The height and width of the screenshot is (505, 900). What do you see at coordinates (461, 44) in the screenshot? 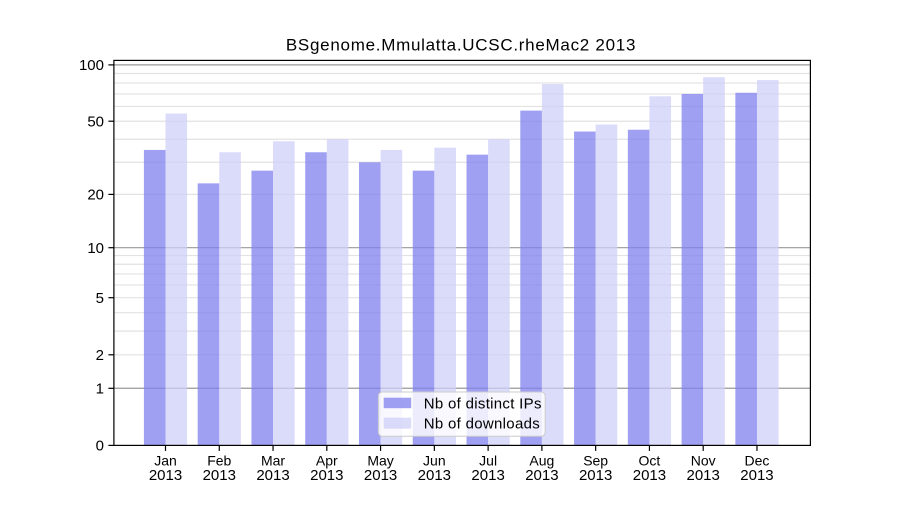
I see `svg-text:BSgenome.Mmulatta.UCSC.rheMac2: BSgenome.Mmulatta.UCSC.rheMac2 2013` at bounding box center [461, 44].